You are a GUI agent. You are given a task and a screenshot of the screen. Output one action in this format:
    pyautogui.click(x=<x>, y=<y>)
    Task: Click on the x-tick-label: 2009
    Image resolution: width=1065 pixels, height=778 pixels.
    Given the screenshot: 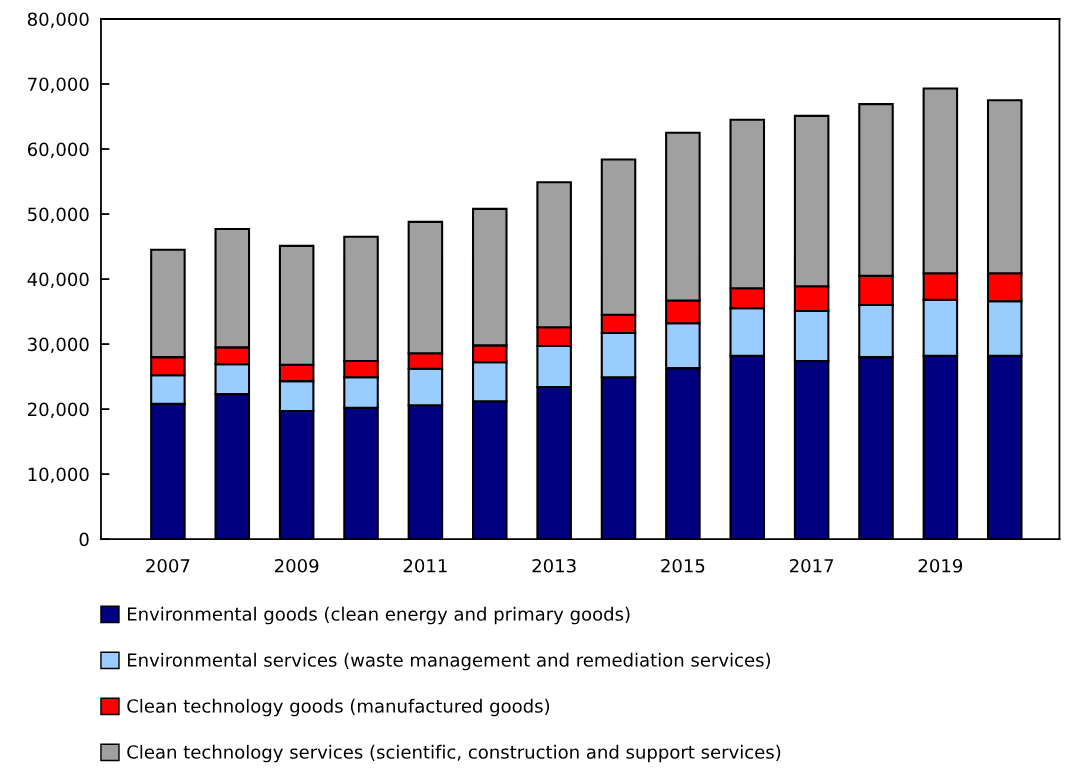 What is the action you would take?
    pyautogui.click(x=297, y=565)
    